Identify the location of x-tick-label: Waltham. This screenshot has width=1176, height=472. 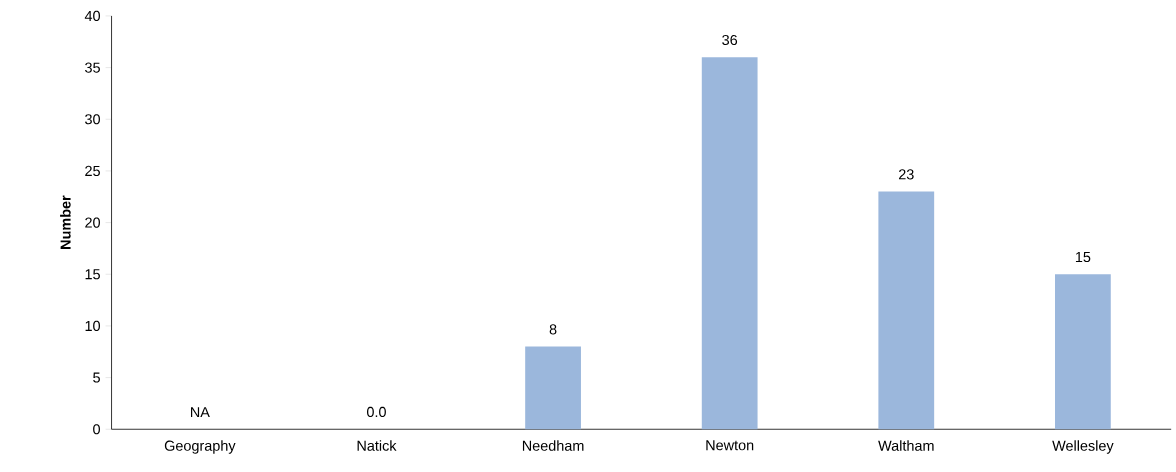
(906, 445).